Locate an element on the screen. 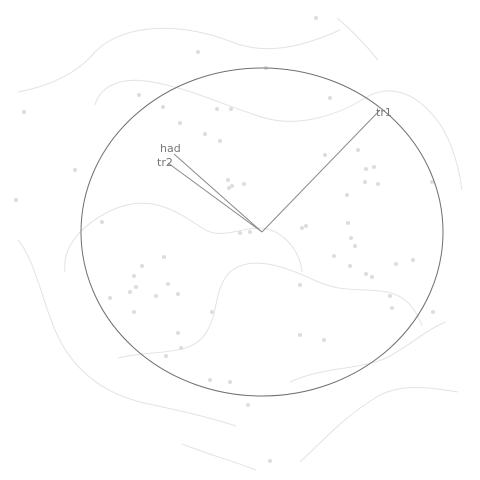 This screenshot has width=480, height=480. bearing-rays is located at coordinates (274, 171).